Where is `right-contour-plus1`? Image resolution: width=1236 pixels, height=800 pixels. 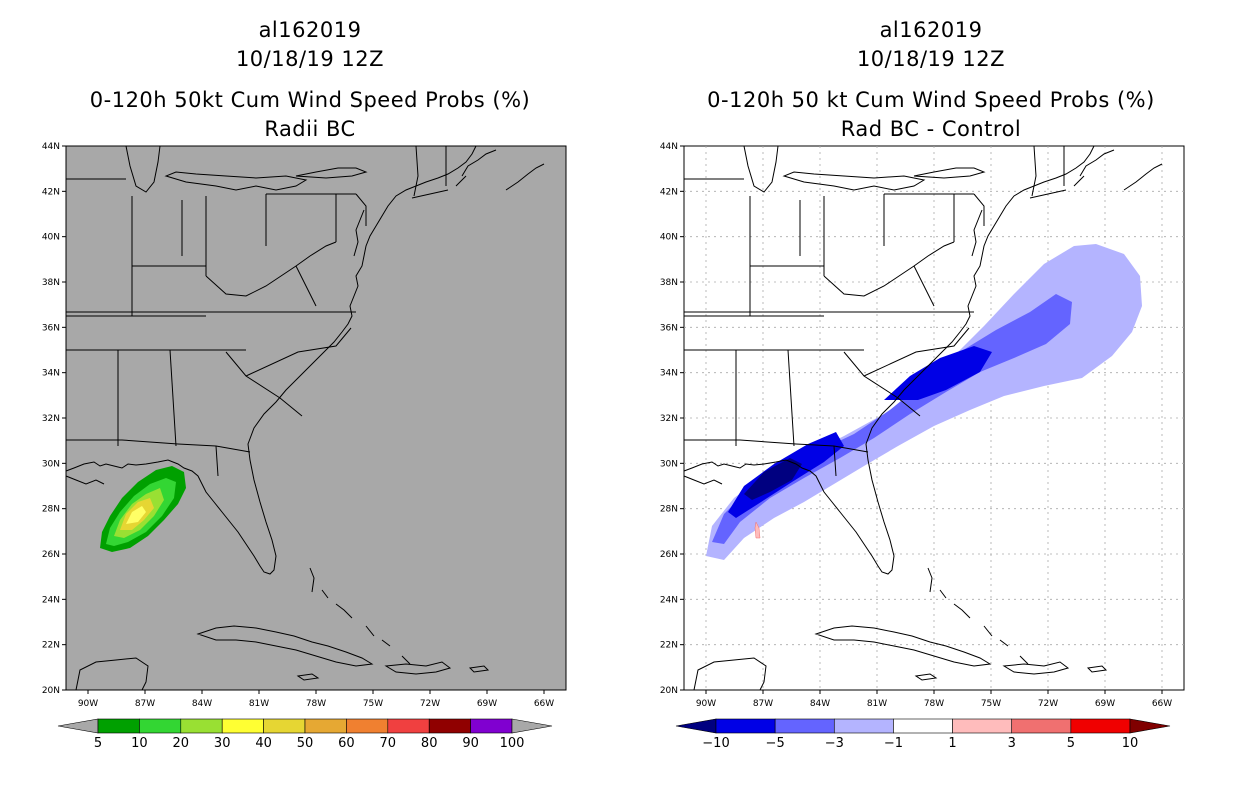
right-contour-plus1 is located at coordinates (757, 530).